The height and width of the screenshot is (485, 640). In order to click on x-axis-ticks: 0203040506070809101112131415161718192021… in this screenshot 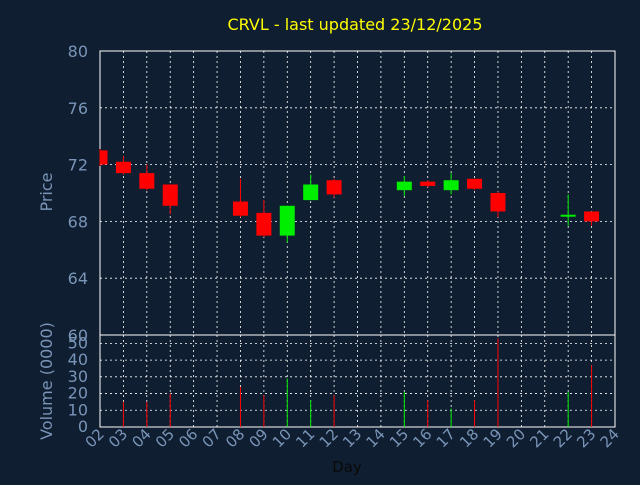, I will do `click(352, 438)`.